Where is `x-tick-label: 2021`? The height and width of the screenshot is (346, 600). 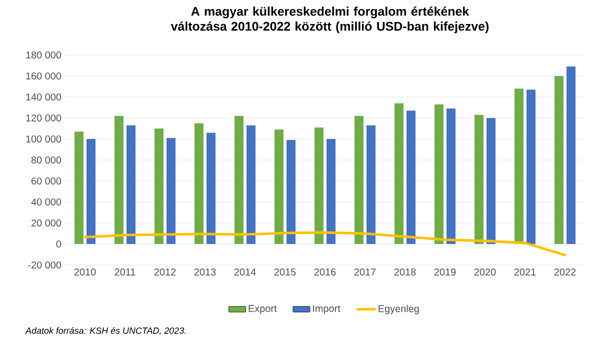
x-tick-label: 2021 is located at coordinates (525, 272).